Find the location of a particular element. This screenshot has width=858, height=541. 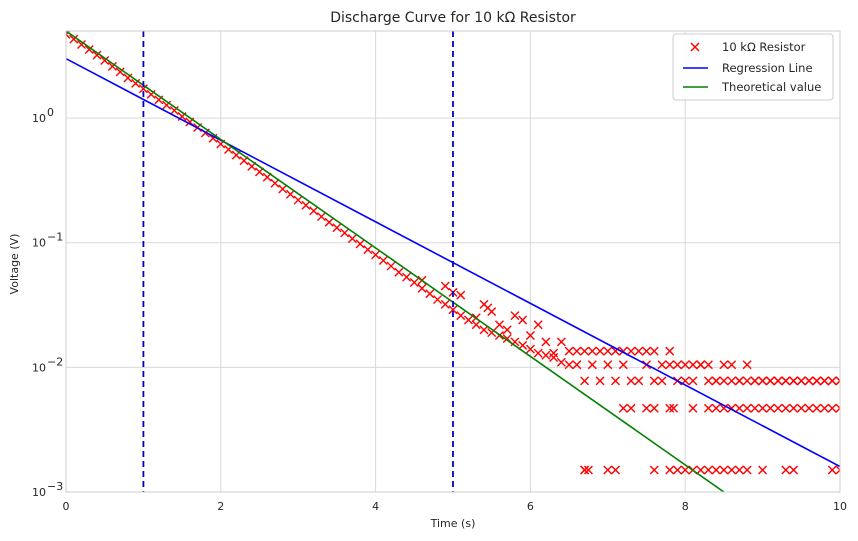

y-tick-exponent: −1 is located at coordinates (55, 237).